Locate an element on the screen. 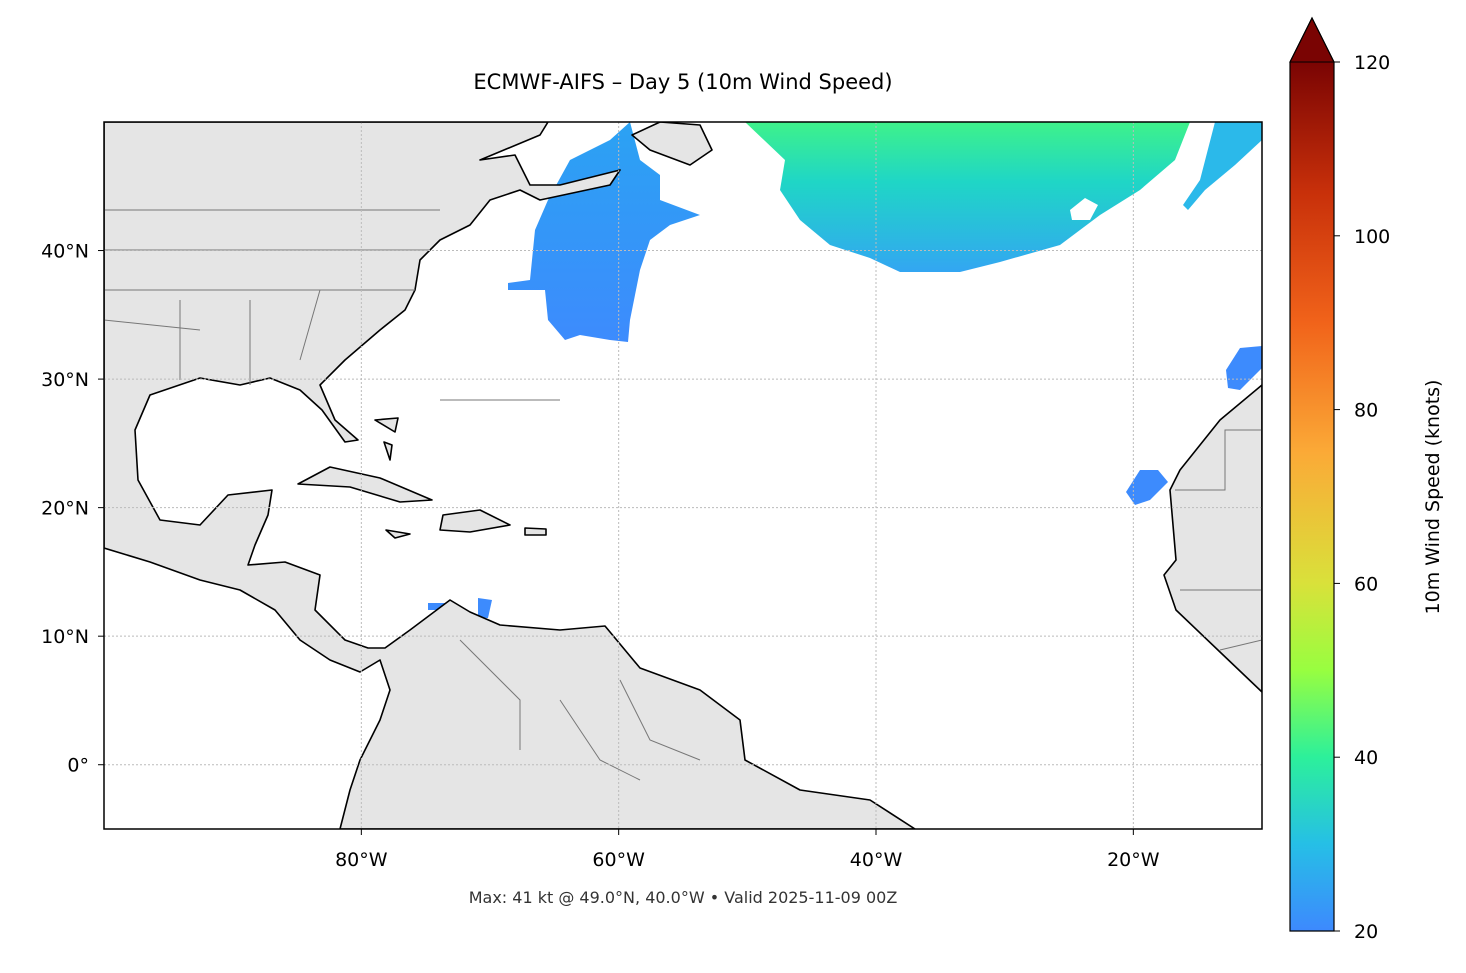  x-tick-label: 80°W is located at coordinates (361, 860).